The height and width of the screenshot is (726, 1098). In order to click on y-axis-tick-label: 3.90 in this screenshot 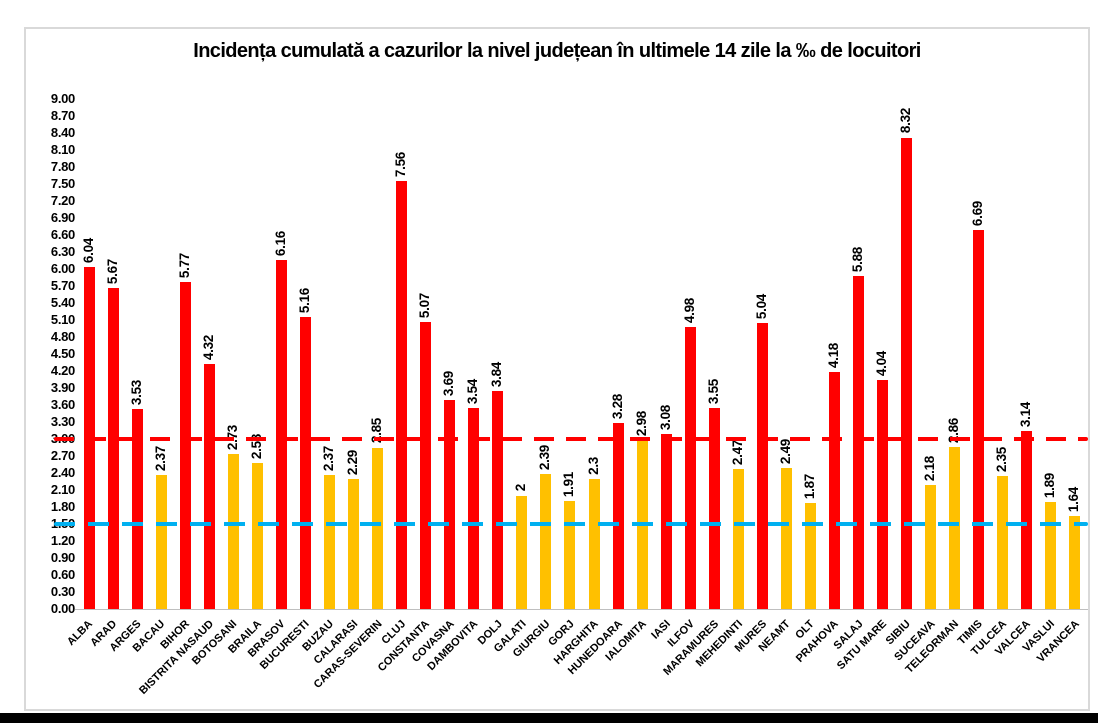, I will do `click(62, 387)`.